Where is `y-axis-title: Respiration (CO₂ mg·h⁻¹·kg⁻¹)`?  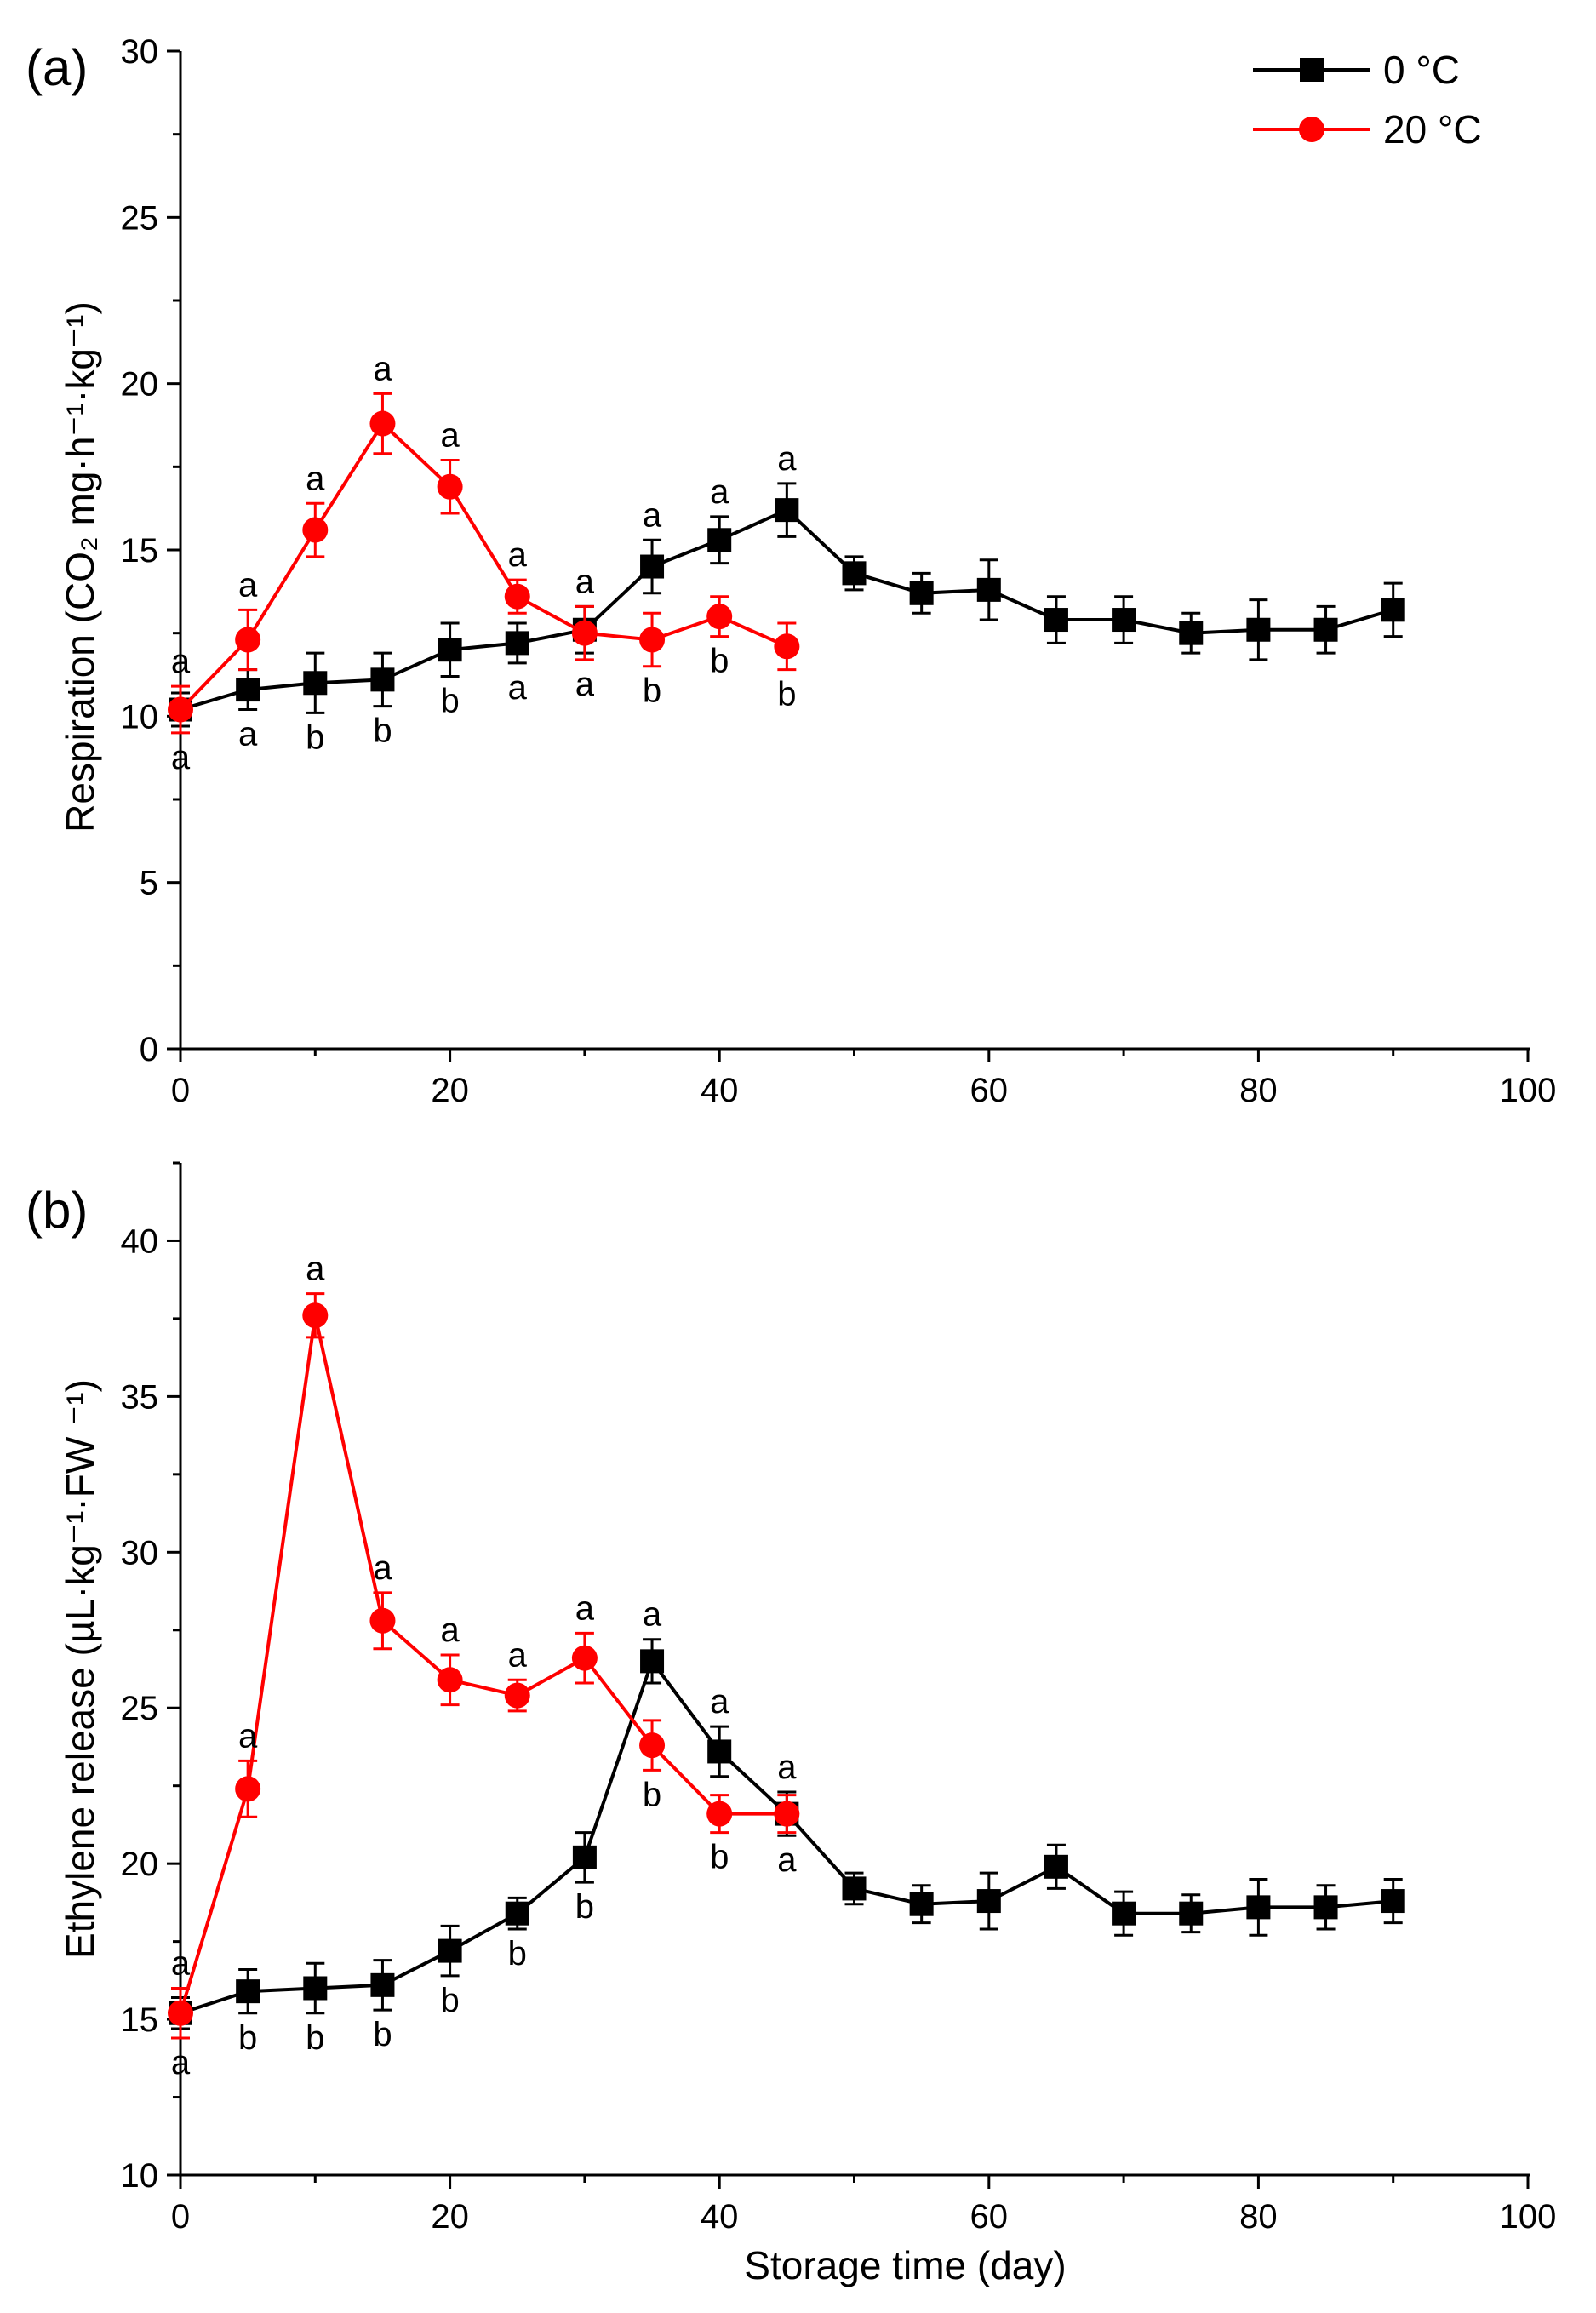
y-axis-title: Respiration (CO₂ mg·h⁻¹·kg⁻¹) is located at coordinates (80, 567).